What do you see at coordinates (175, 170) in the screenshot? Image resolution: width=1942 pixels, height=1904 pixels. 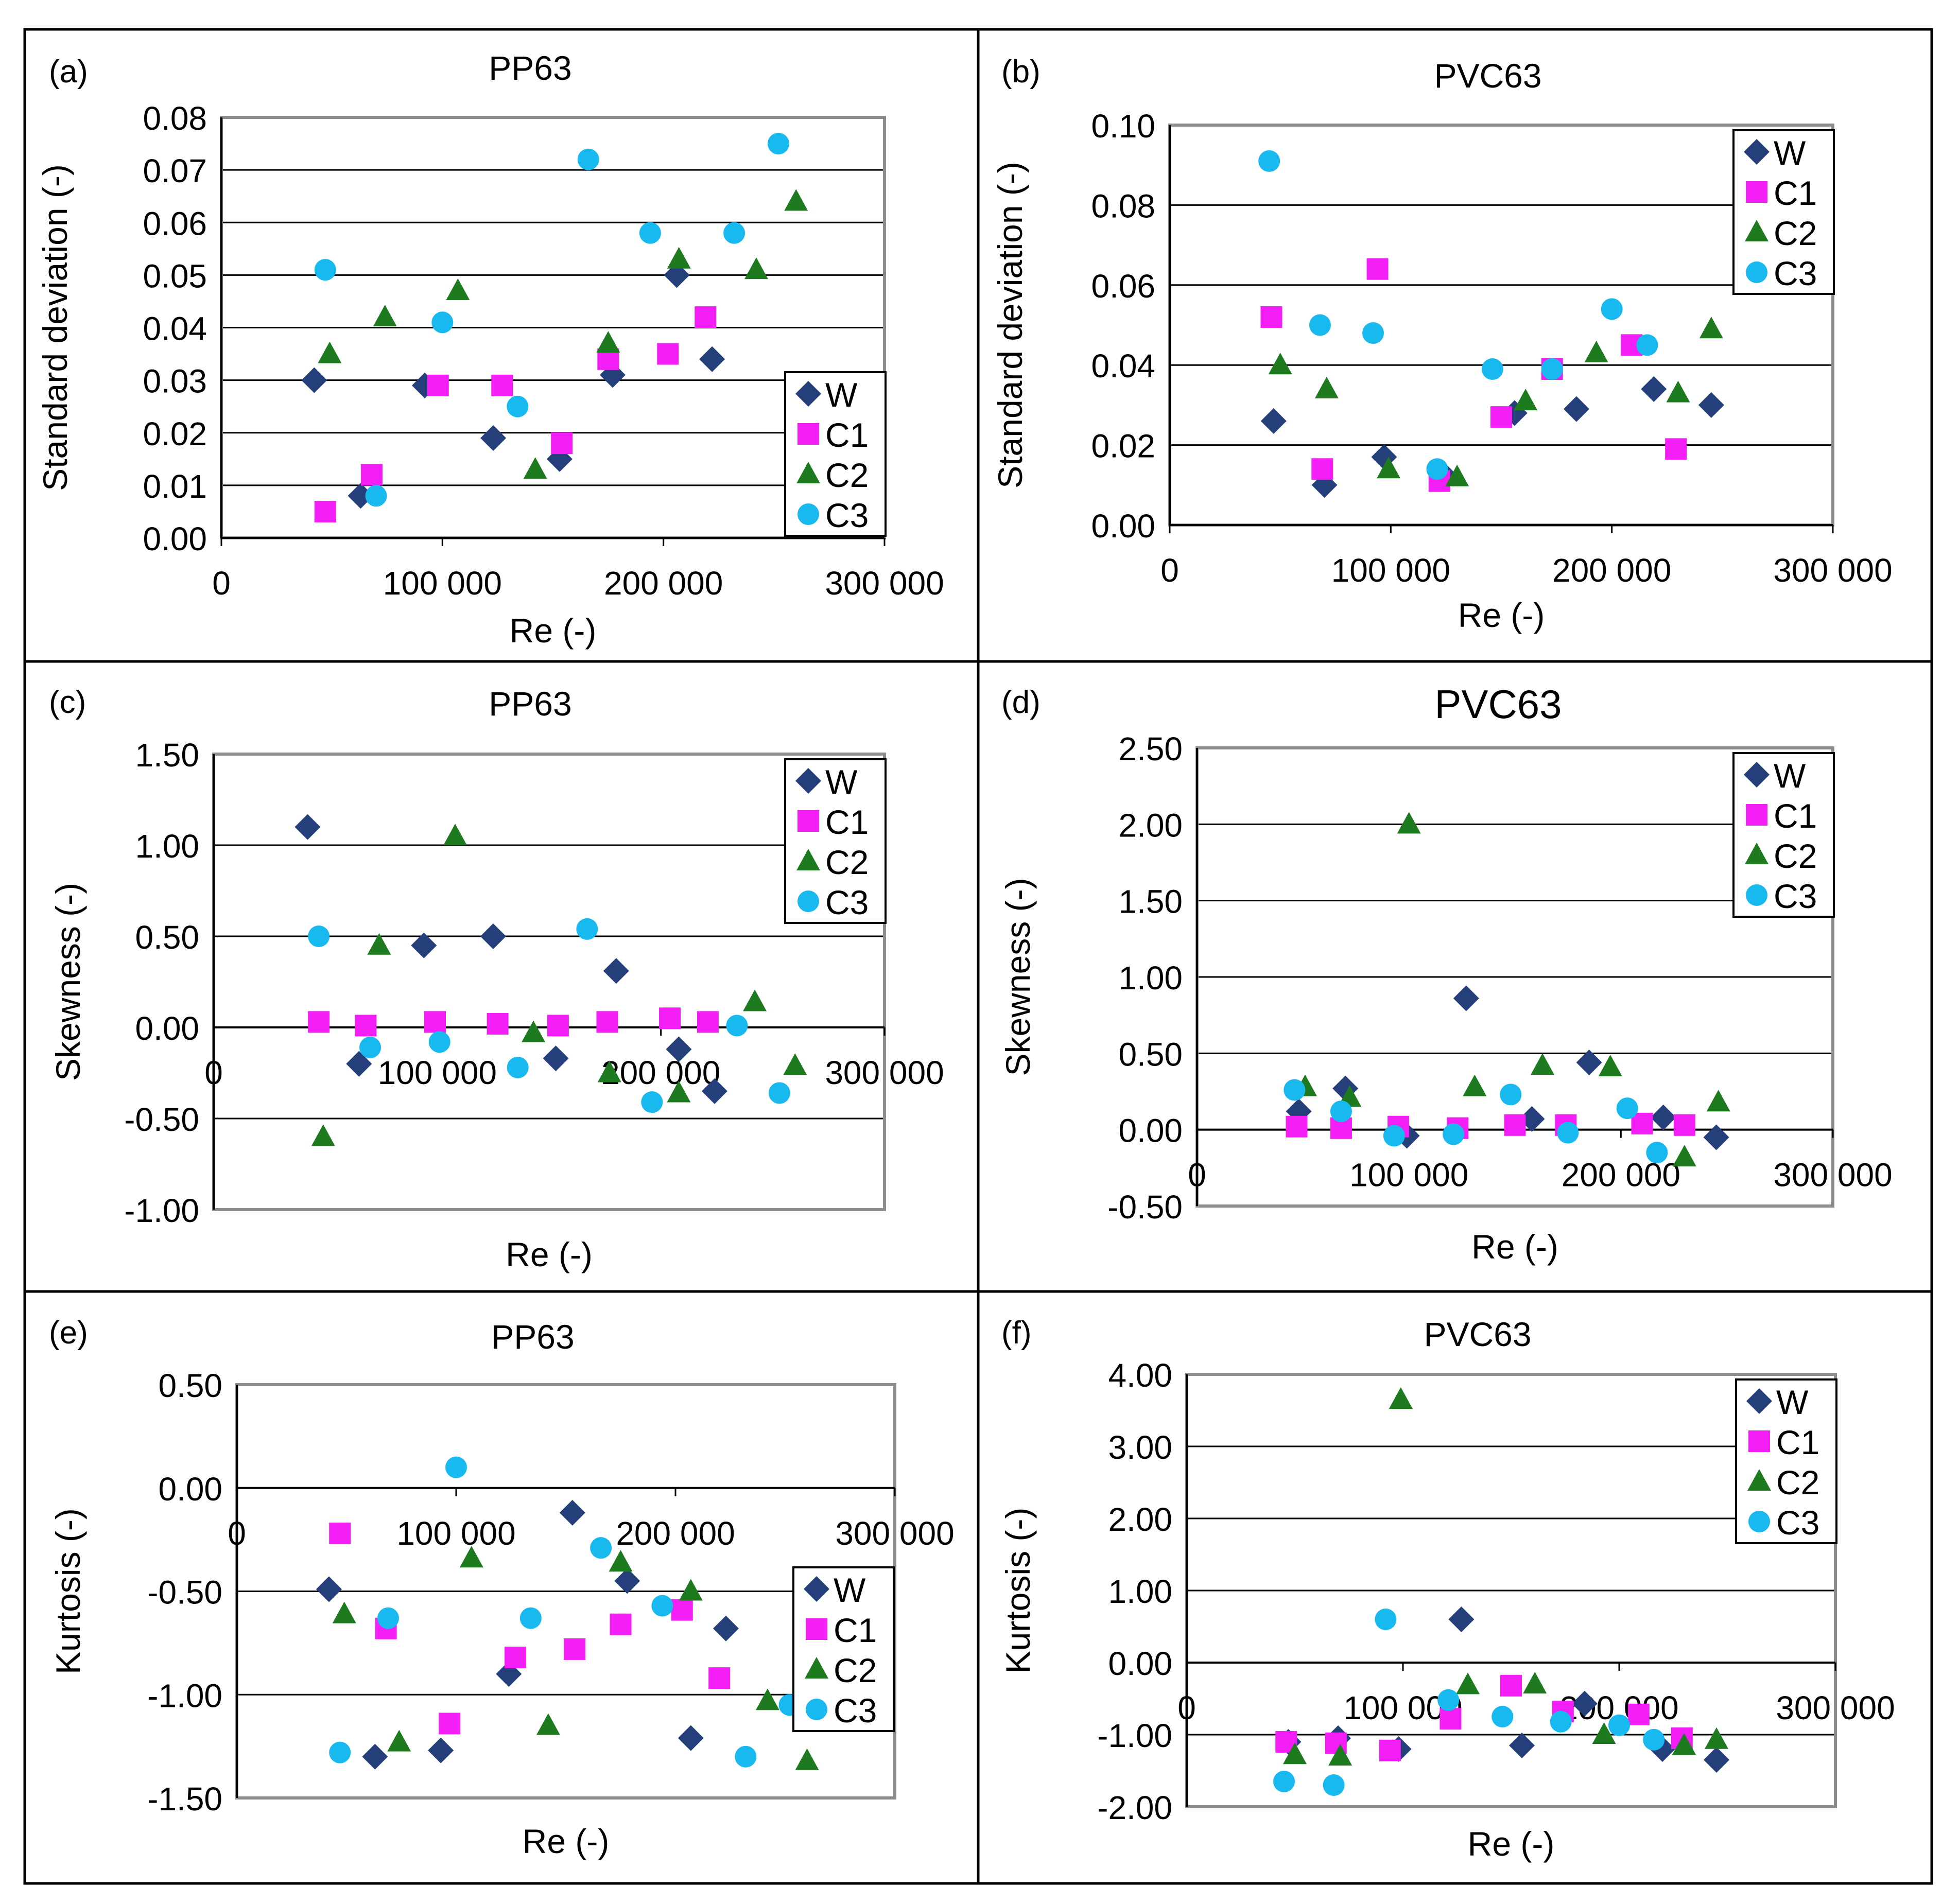 I see `y-tick-label: 0.07` at bounding box center [175, 170].